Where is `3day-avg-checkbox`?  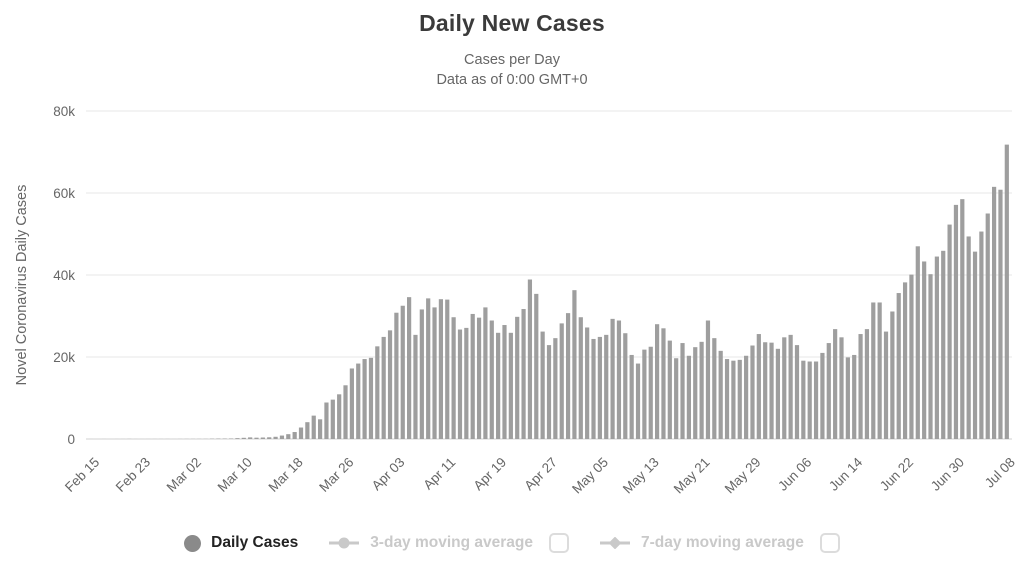
3day-avg-checkbox is located at coordinates (559, 543).